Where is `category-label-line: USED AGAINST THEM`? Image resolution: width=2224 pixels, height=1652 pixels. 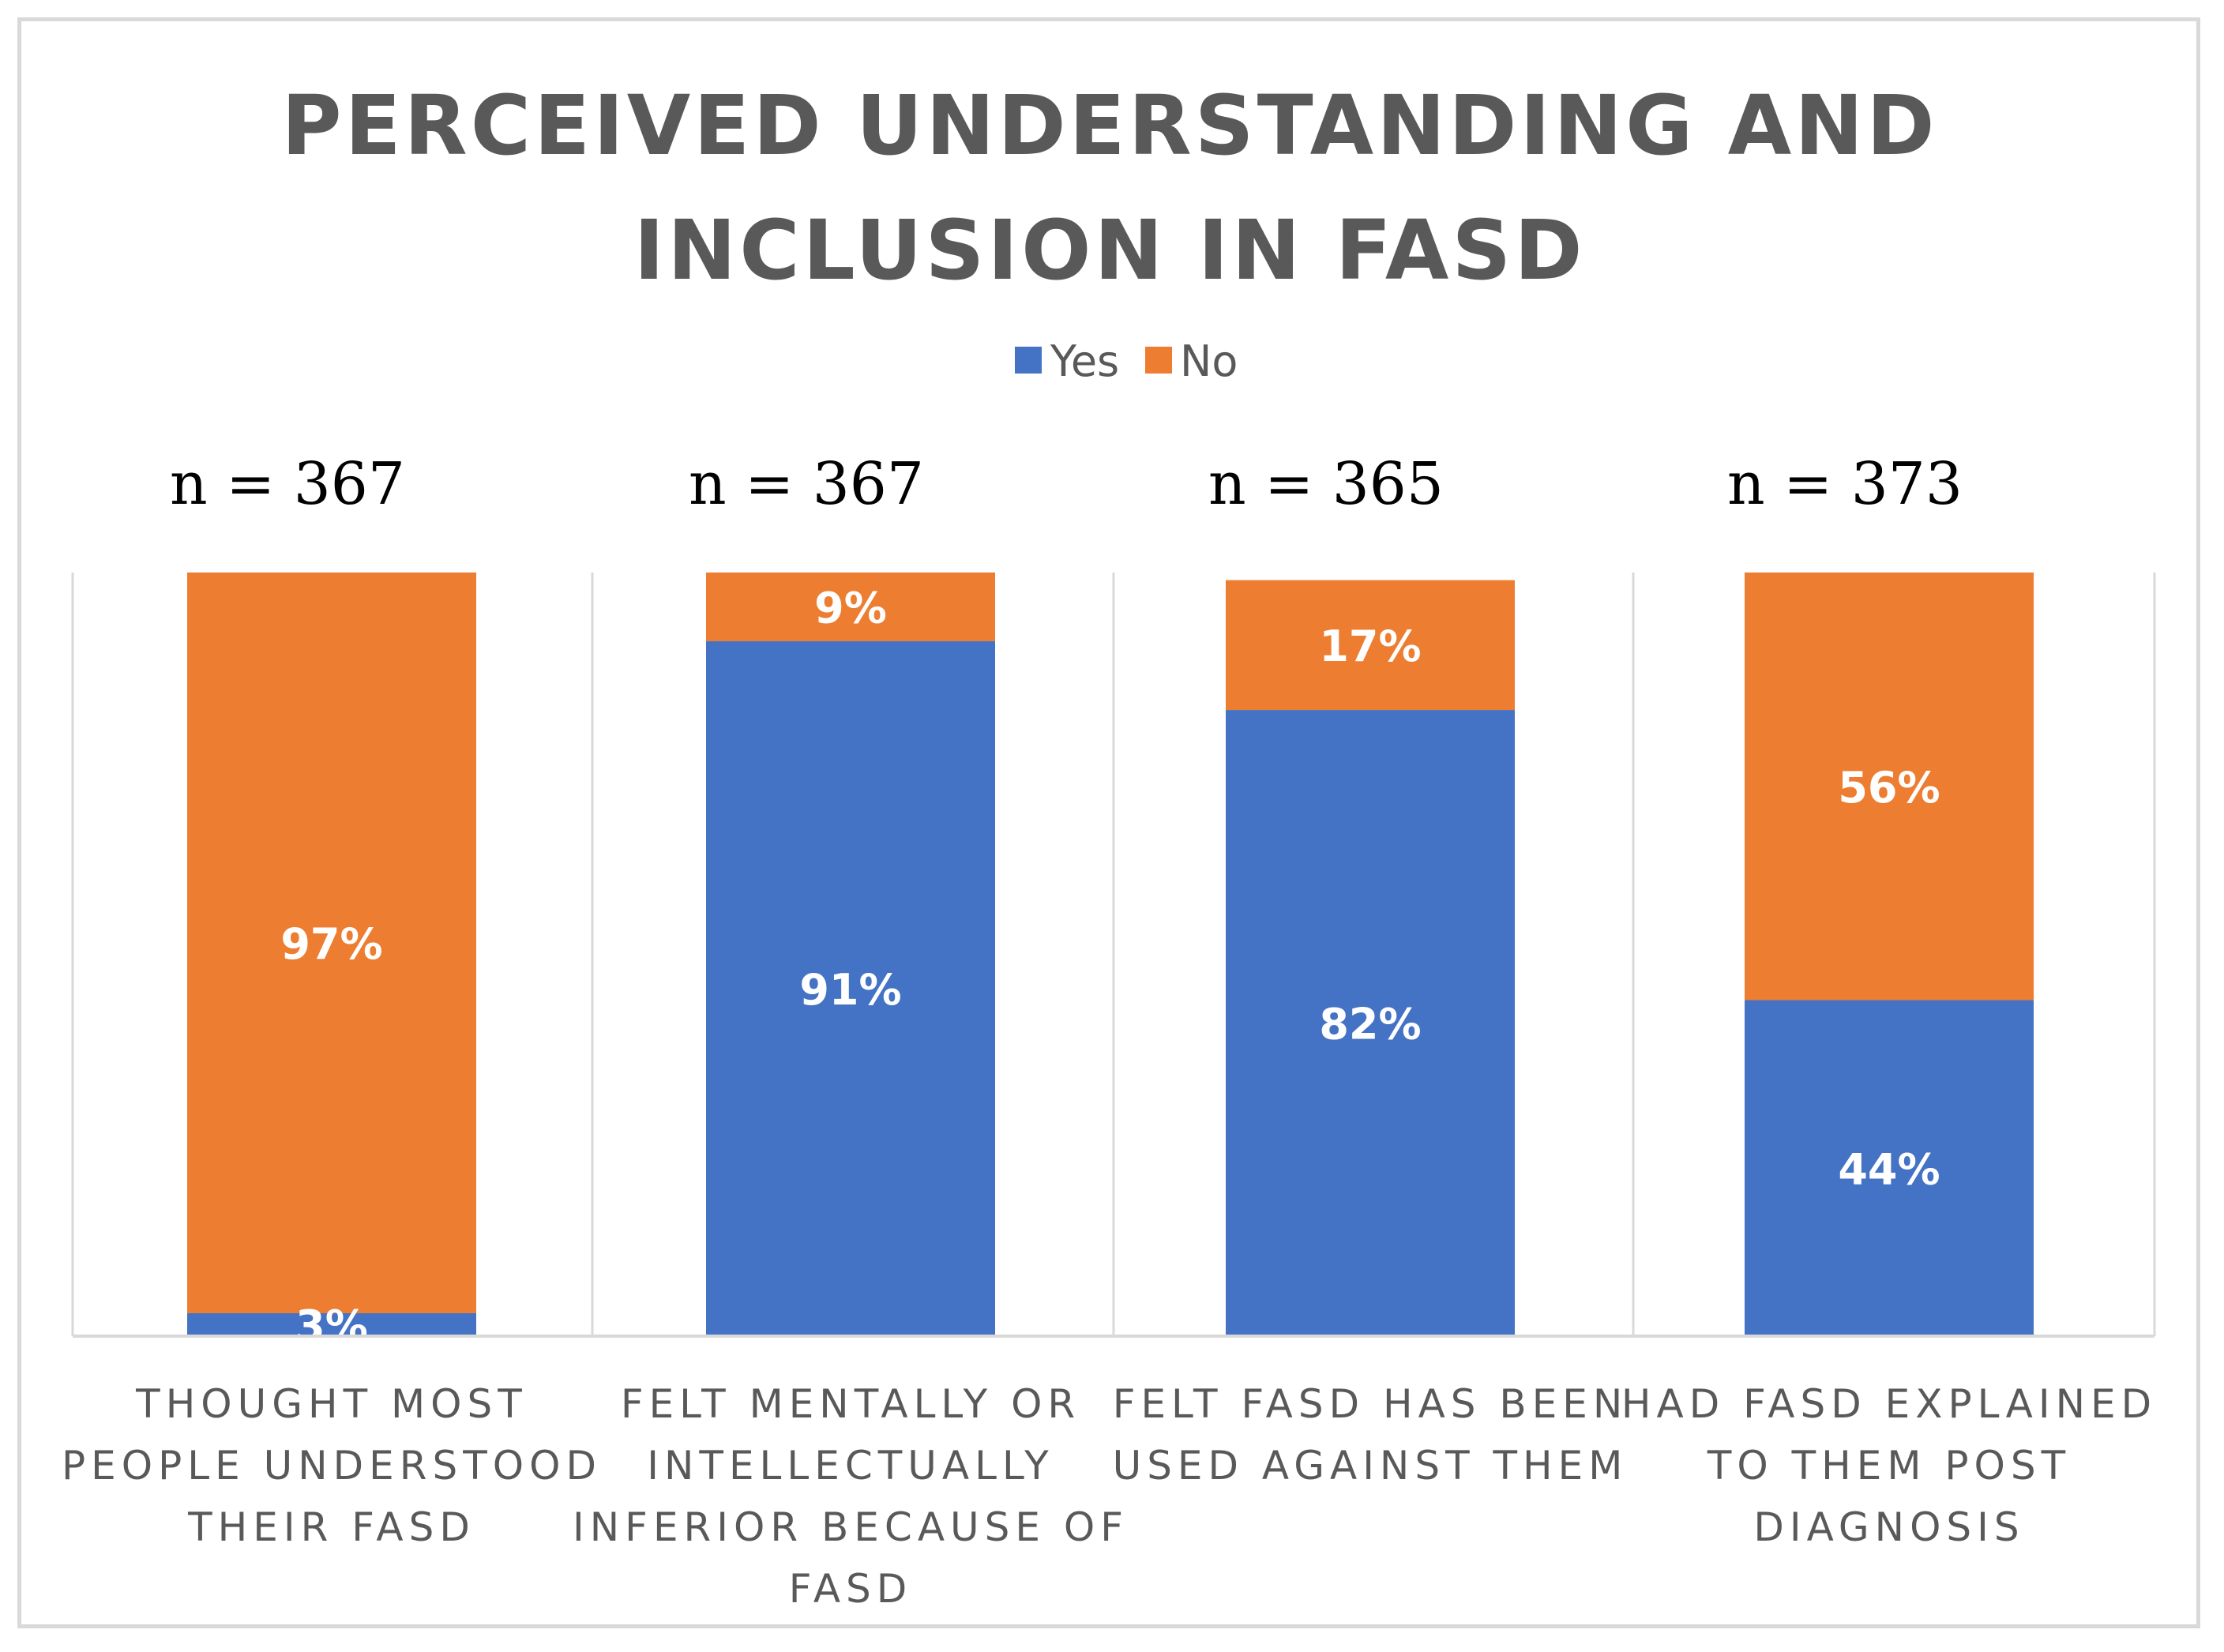 category-label-line: USED AGAINST THEM is located at coordinates (1371, 1466).